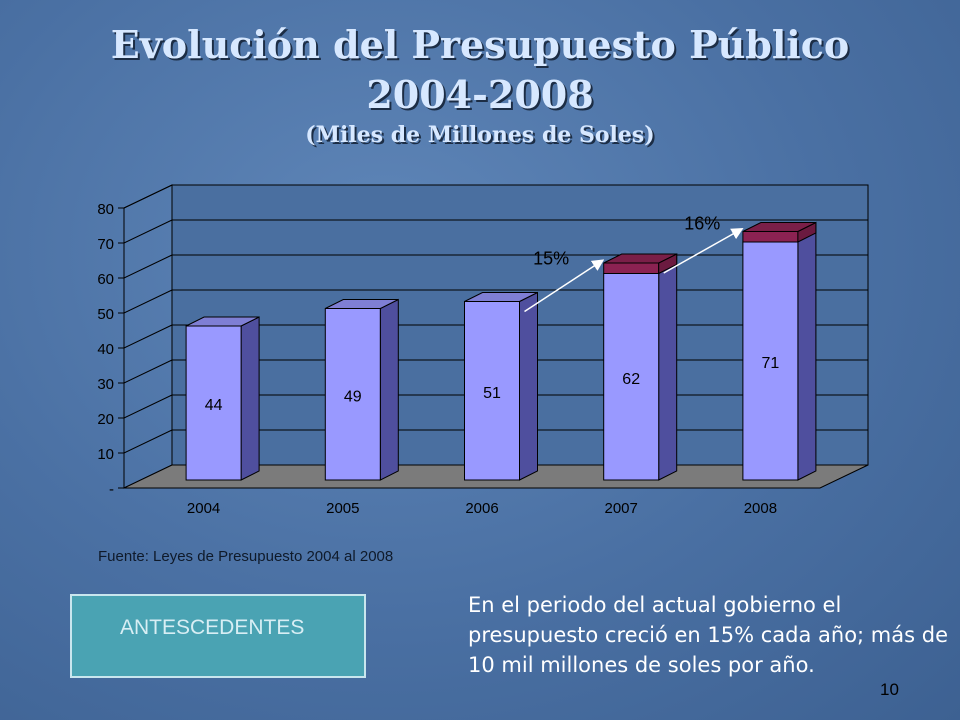  Describe the element at coordinates (214, 405) in the screenshot. I see `value-label-2004: 44` at that location.